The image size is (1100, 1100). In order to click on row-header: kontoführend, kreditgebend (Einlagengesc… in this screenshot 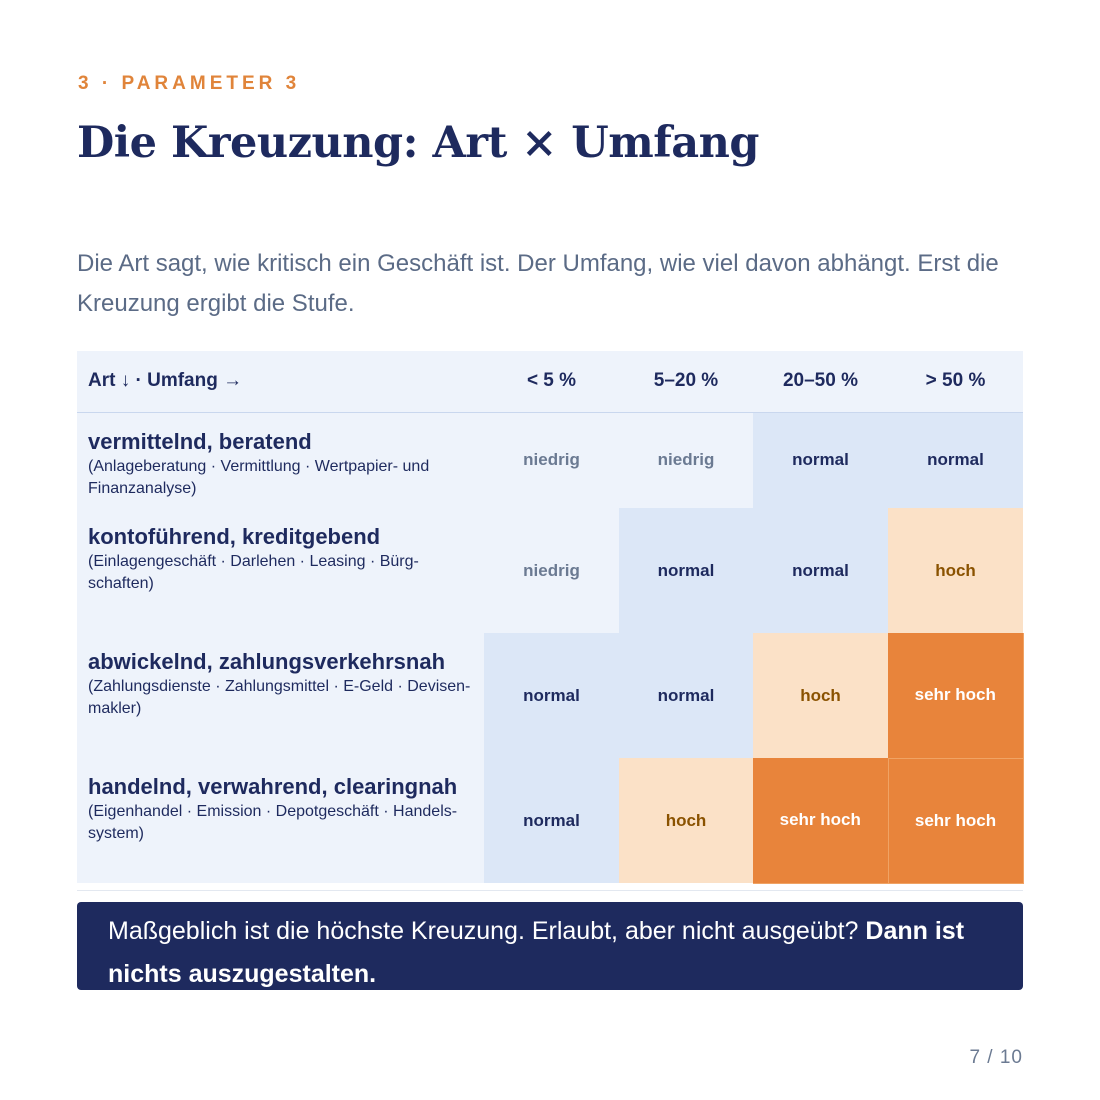, I will do `click(280, 570)`.